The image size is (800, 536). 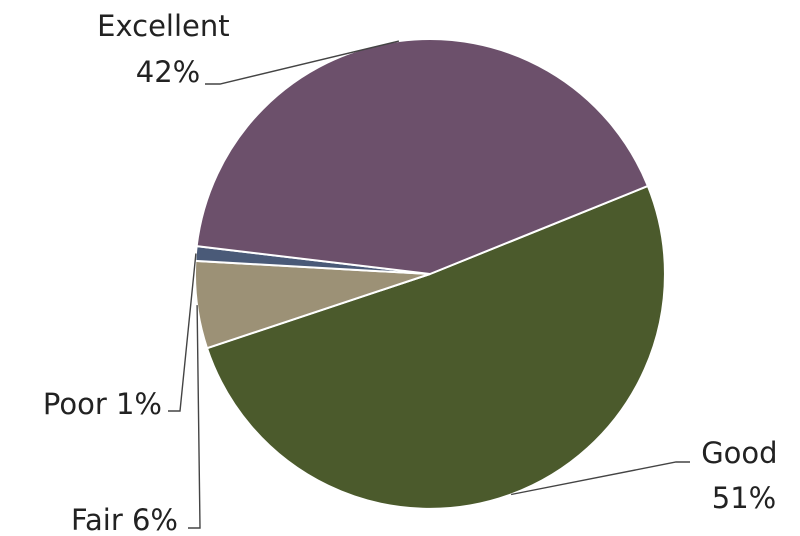 I want to click on label-fair-name: Fair, so click(x=97, y=519).